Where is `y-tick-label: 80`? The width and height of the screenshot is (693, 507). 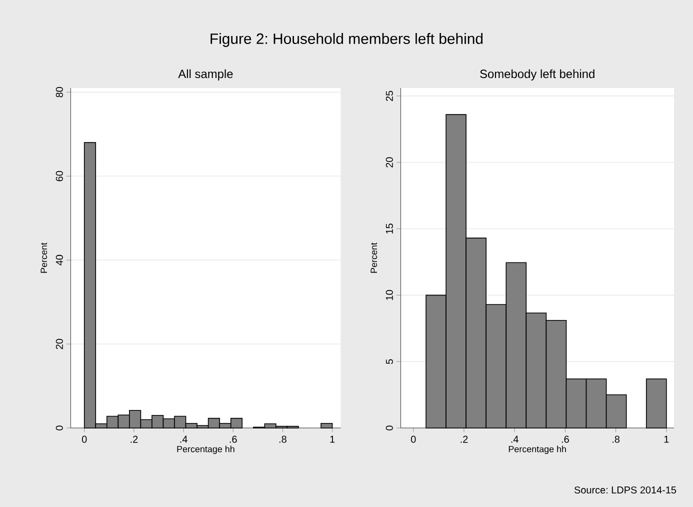
y-tick-label: 80 is located at coordinates (59, 92).